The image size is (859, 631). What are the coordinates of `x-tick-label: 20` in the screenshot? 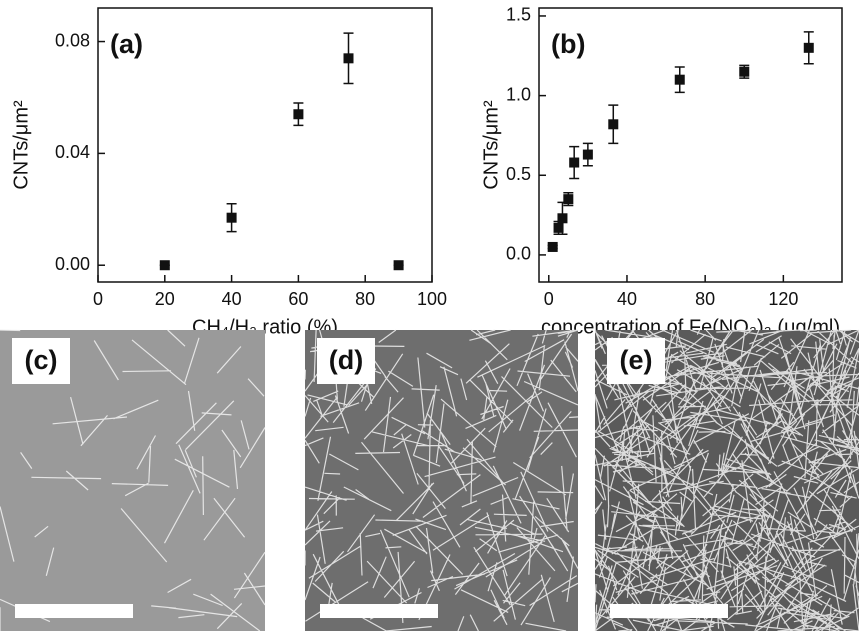 It's located at (165, 299).